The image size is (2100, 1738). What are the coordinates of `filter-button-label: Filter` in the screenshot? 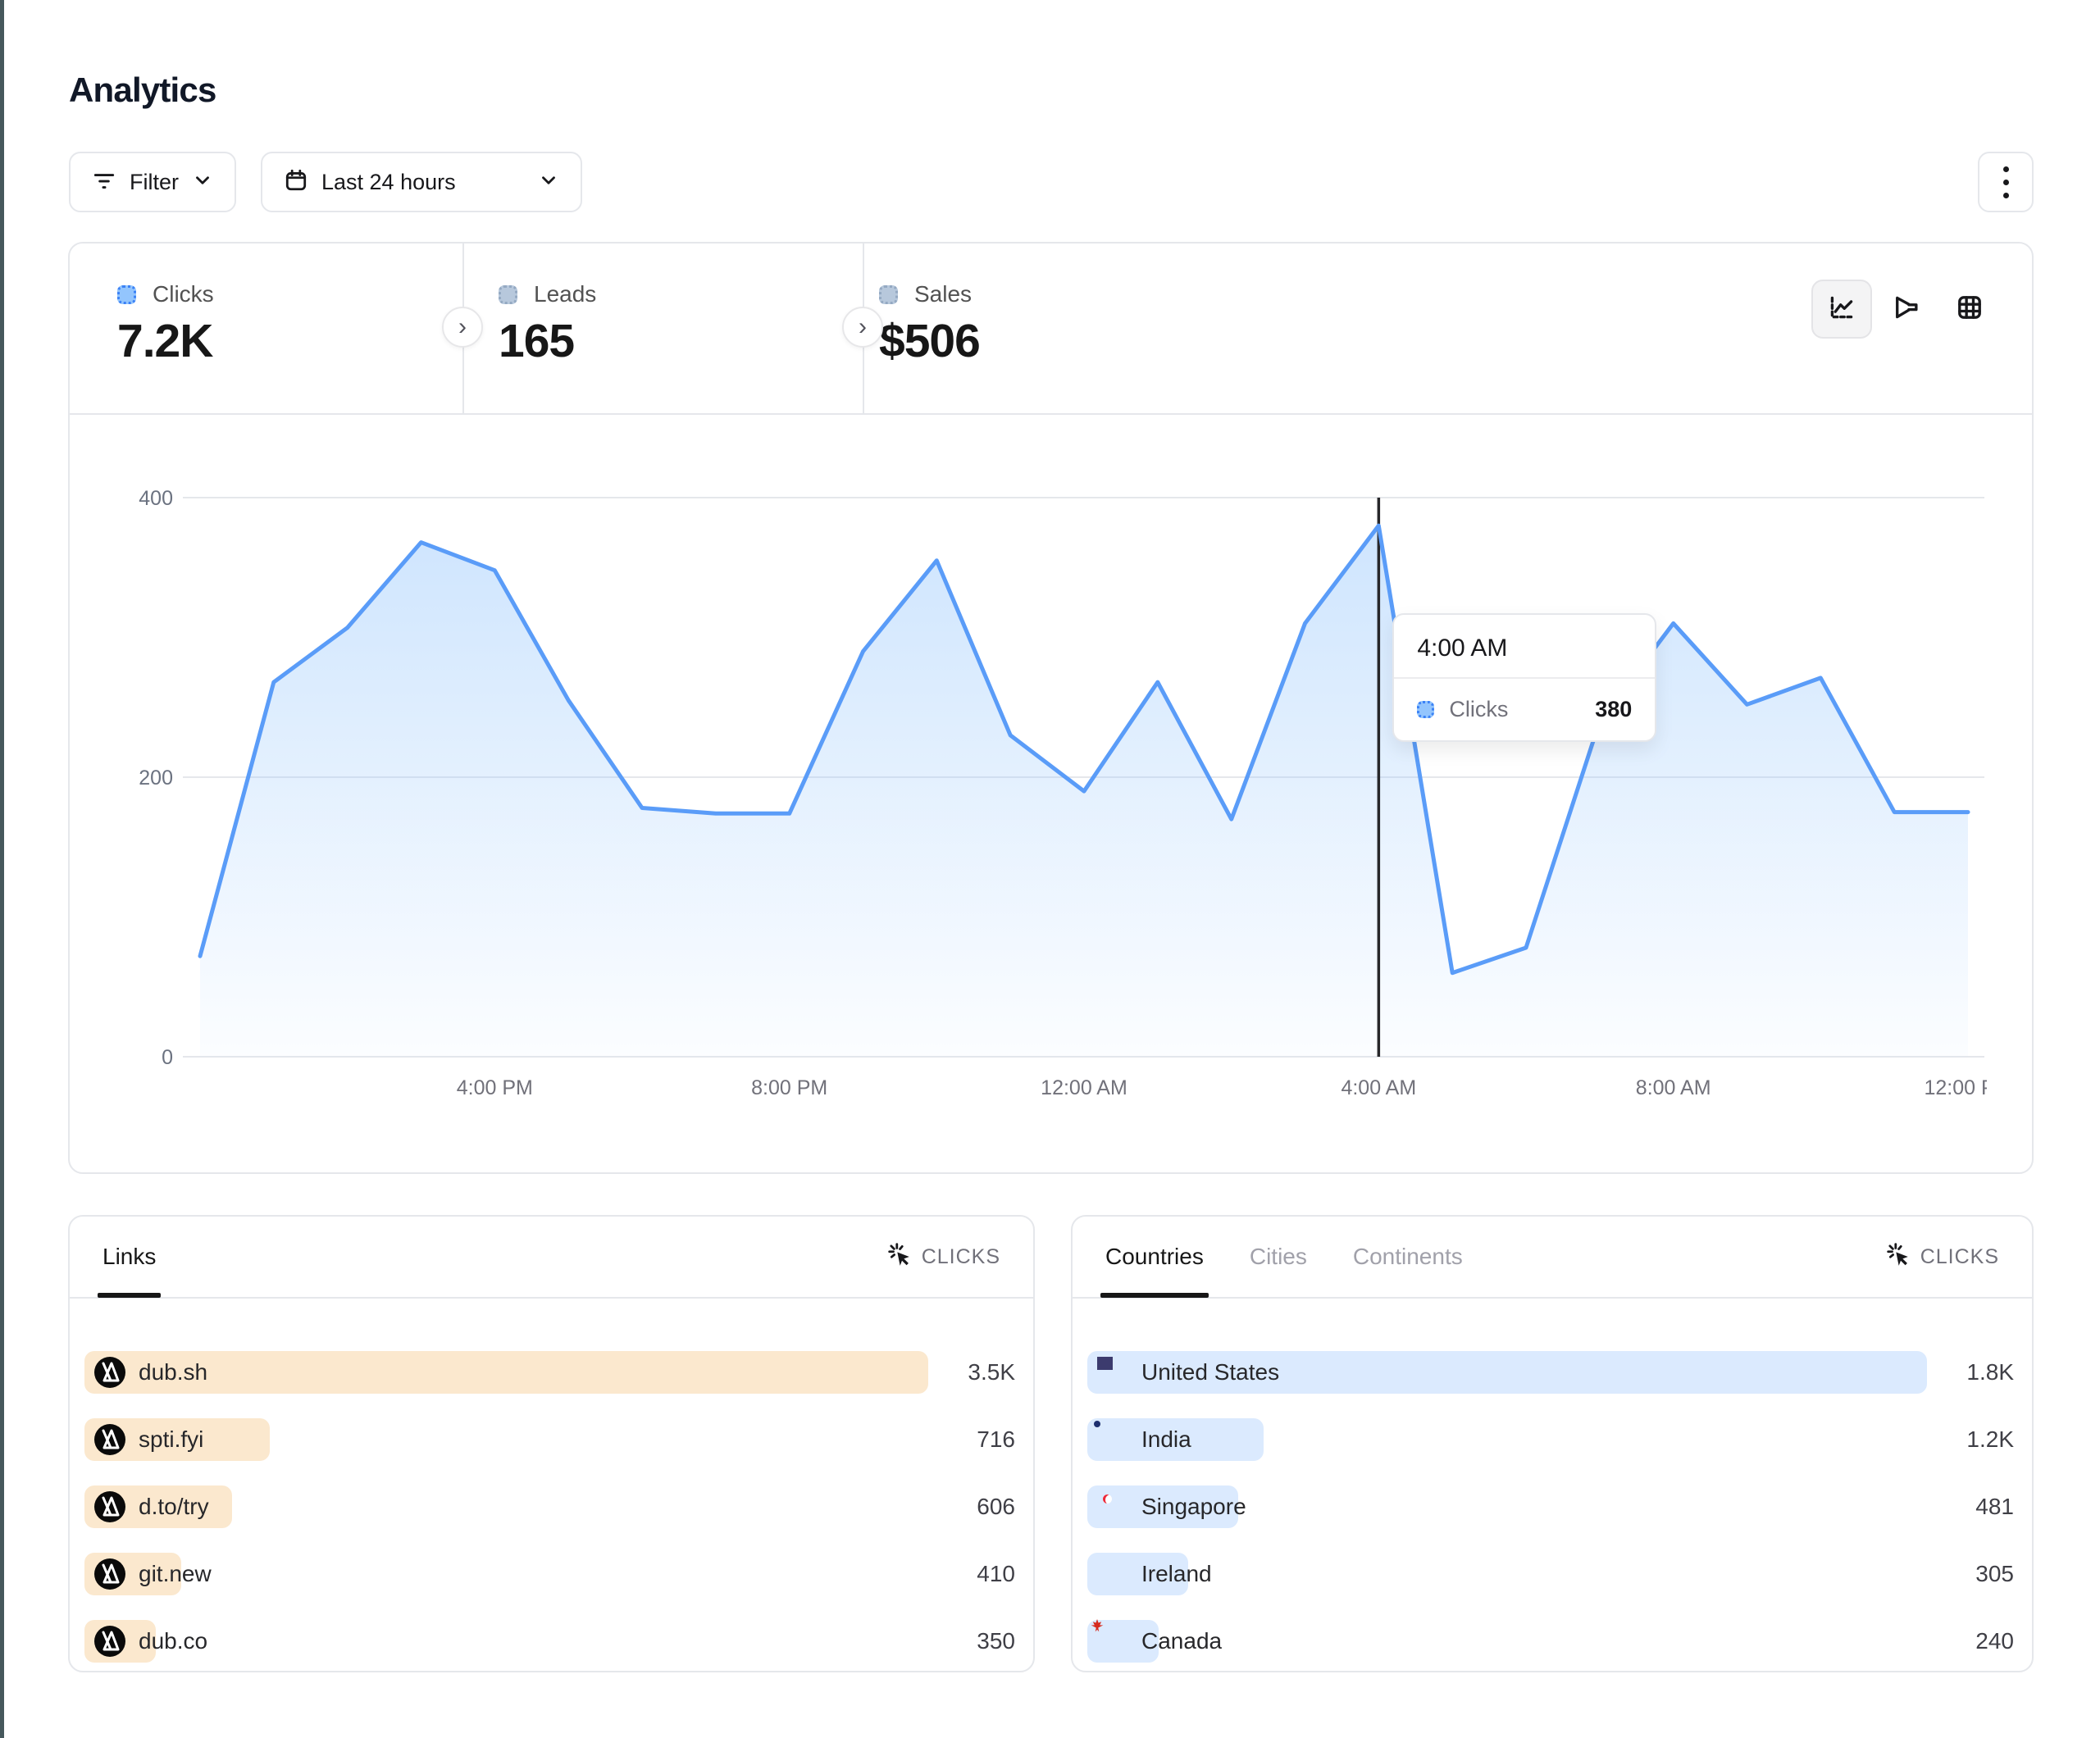 It's located at (154, 181).